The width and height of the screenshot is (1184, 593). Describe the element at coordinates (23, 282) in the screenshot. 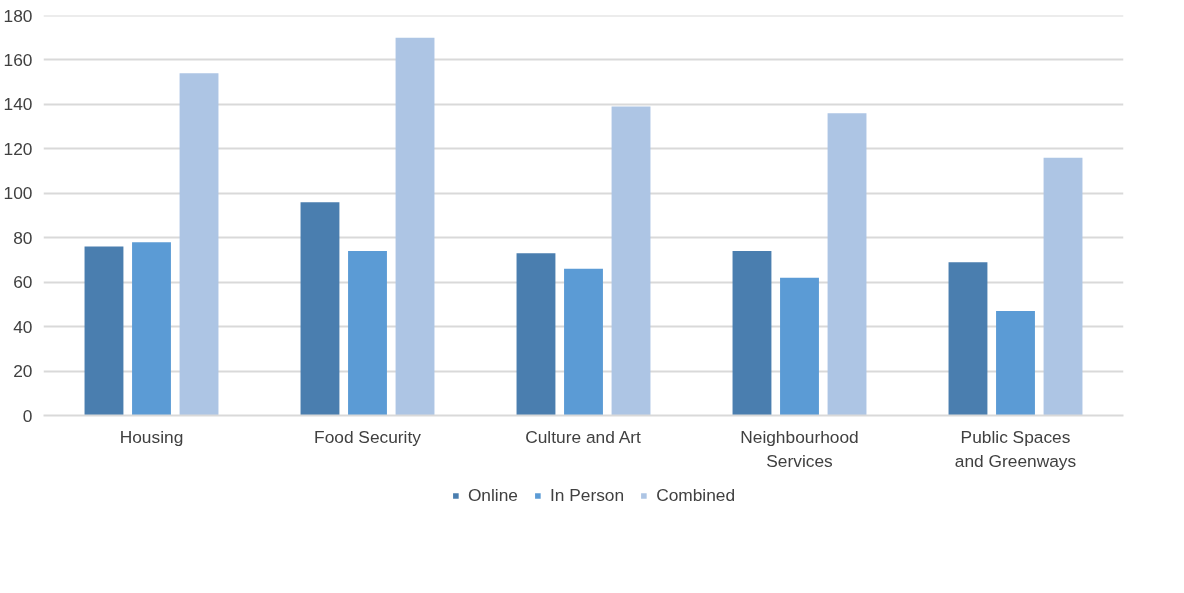

I see `y-tick-label: 60` at that location.